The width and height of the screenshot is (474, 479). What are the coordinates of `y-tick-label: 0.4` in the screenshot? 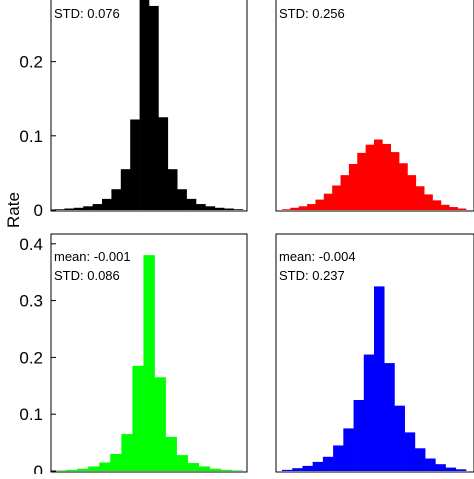 It's located at (31, 244).